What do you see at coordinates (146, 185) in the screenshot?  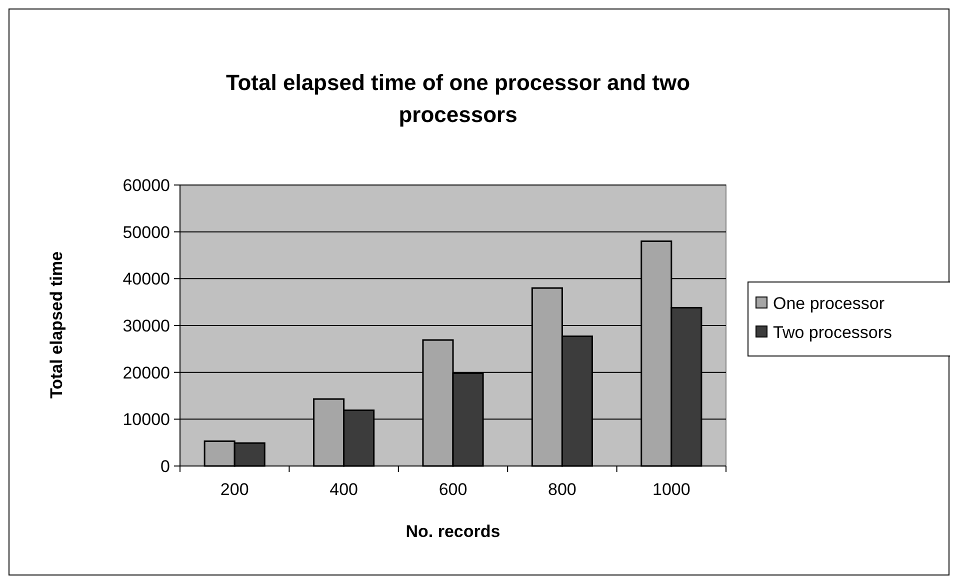 I see `y-tick-label: 60000` at bounding box center [146, 185].